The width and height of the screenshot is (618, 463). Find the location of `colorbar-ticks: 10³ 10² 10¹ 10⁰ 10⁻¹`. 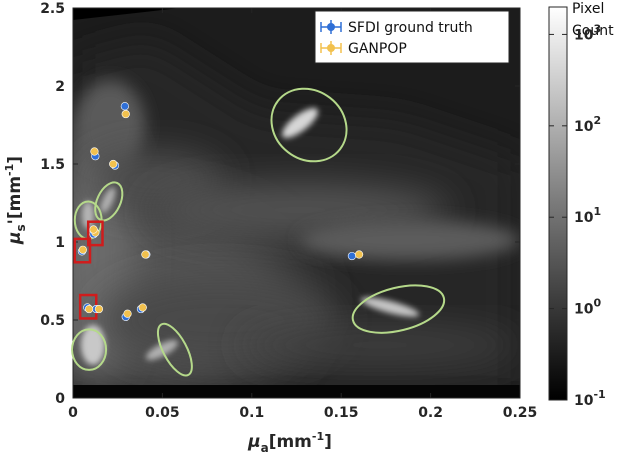

colorbar-ticks: 10³ 10² 10¹ 10⁰ 10⁻¹ is located at coordinates (577, 215).